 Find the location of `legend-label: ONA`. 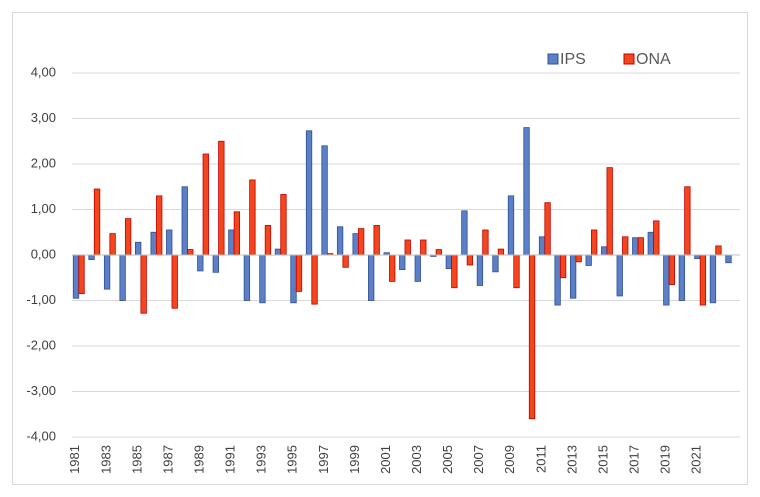

legend-label: ONA is located at coordinates (653, 59).